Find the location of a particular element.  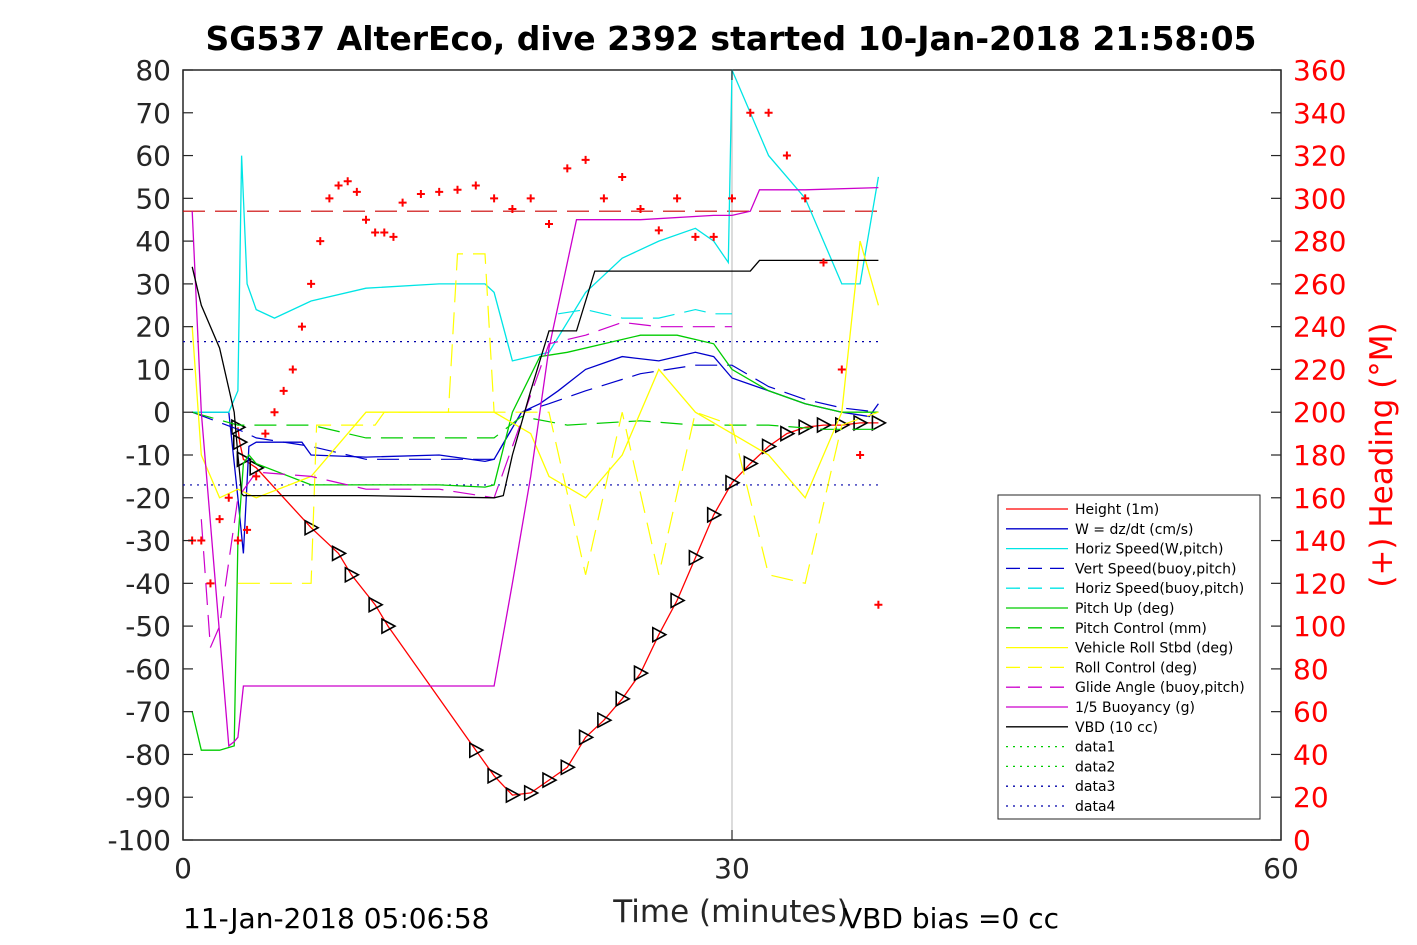

y-left-tick-label: 10 is located at coordinates (153, 369).